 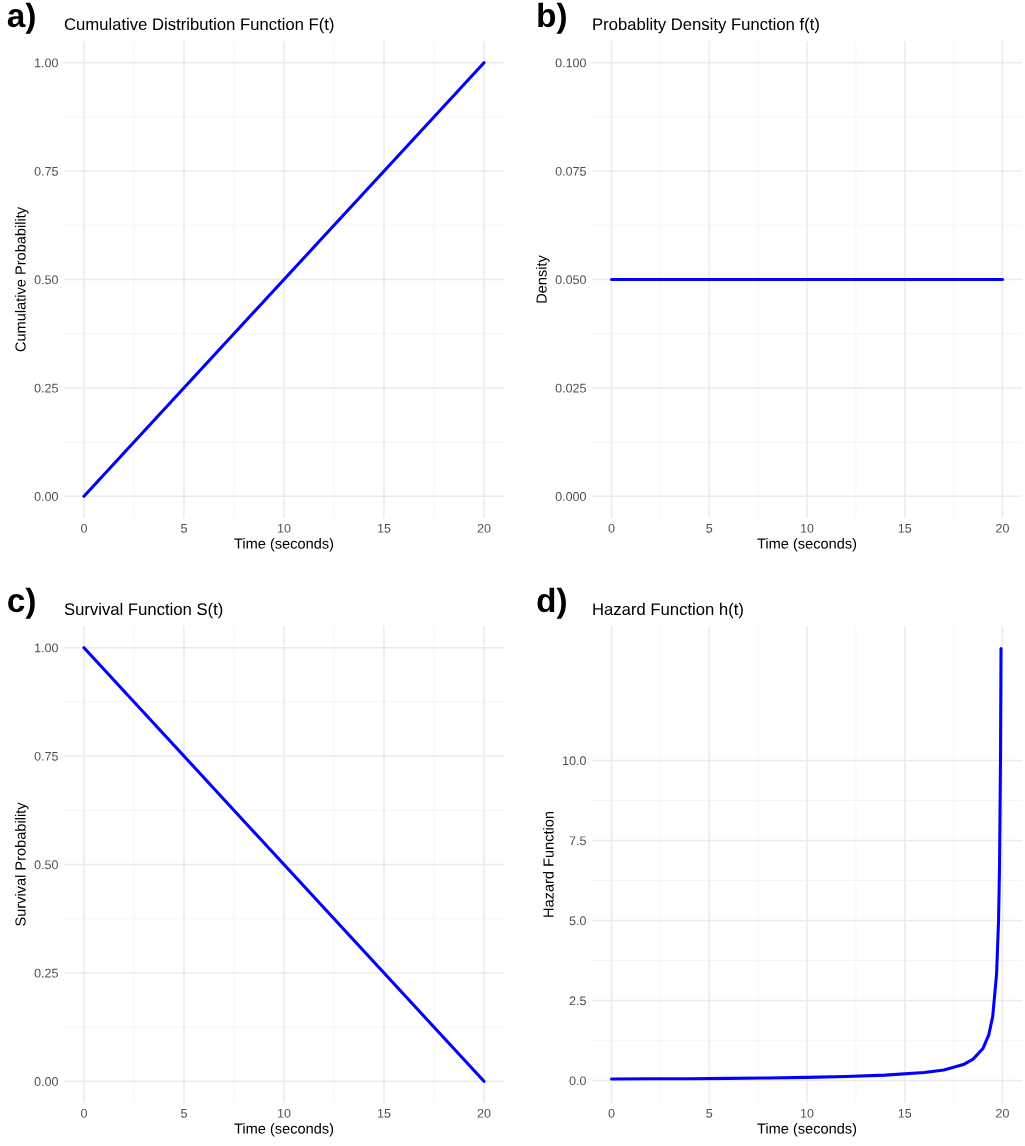 What do you see at coordinates (570, 496) in the screenshot?
I see `y-tick-label: 0.000` at bounding box center [570, 496].